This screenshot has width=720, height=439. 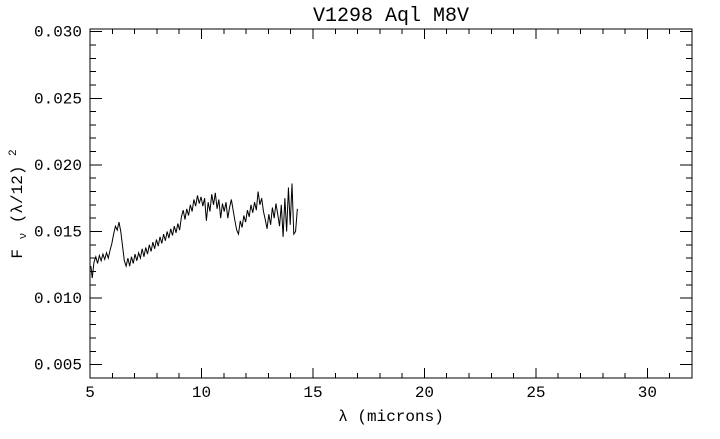 What do you see at coordinates (18, 254) in the screenshot?
I see `y-label-base: F` at bounding box center [18, 254].